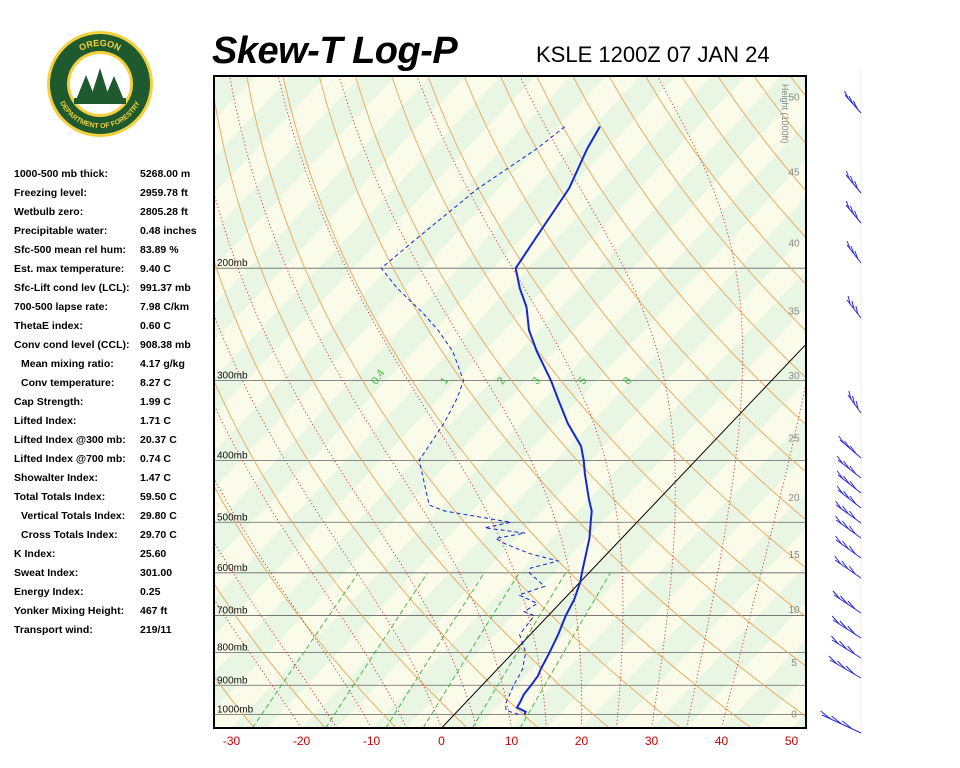  I want to click on height-tick-label: 0, so click(794, 714).